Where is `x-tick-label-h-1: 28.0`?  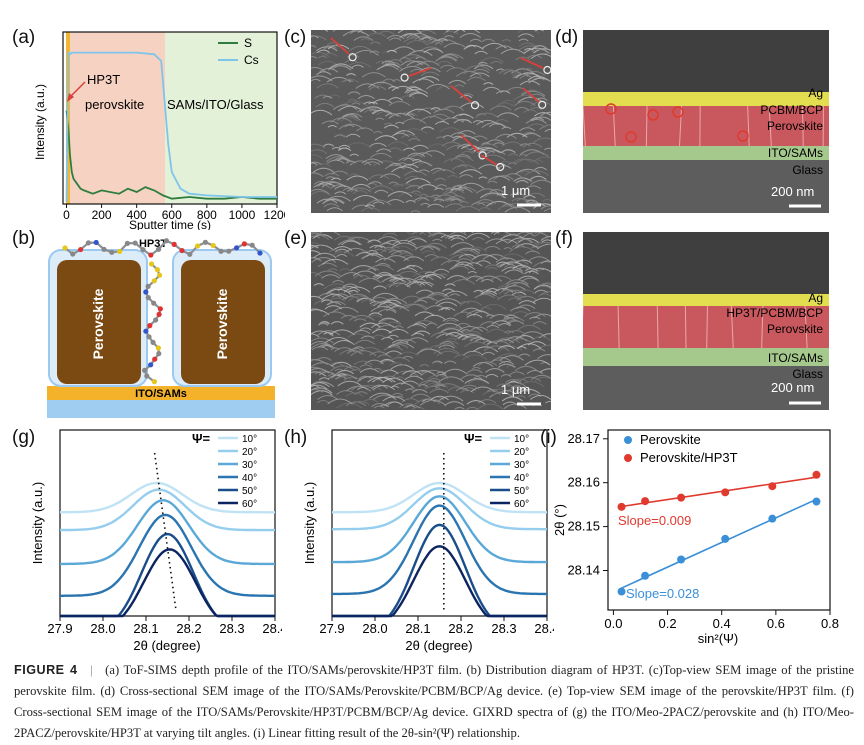
x-tick-label-h-1: 28.0 is located at coordinates (374, 628).